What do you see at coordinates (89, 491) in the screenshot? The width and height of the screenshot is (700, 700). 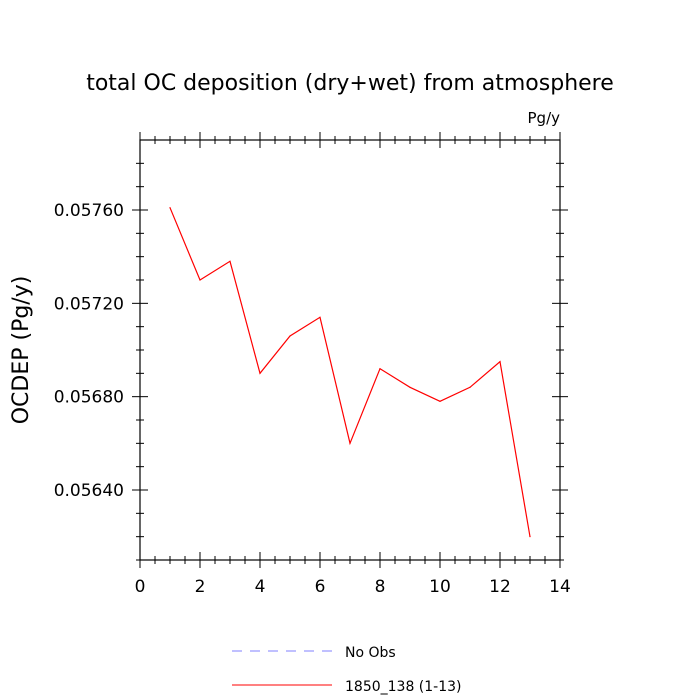 I see `y-tick-label: 0.05640` at bounding box center [89, 491].